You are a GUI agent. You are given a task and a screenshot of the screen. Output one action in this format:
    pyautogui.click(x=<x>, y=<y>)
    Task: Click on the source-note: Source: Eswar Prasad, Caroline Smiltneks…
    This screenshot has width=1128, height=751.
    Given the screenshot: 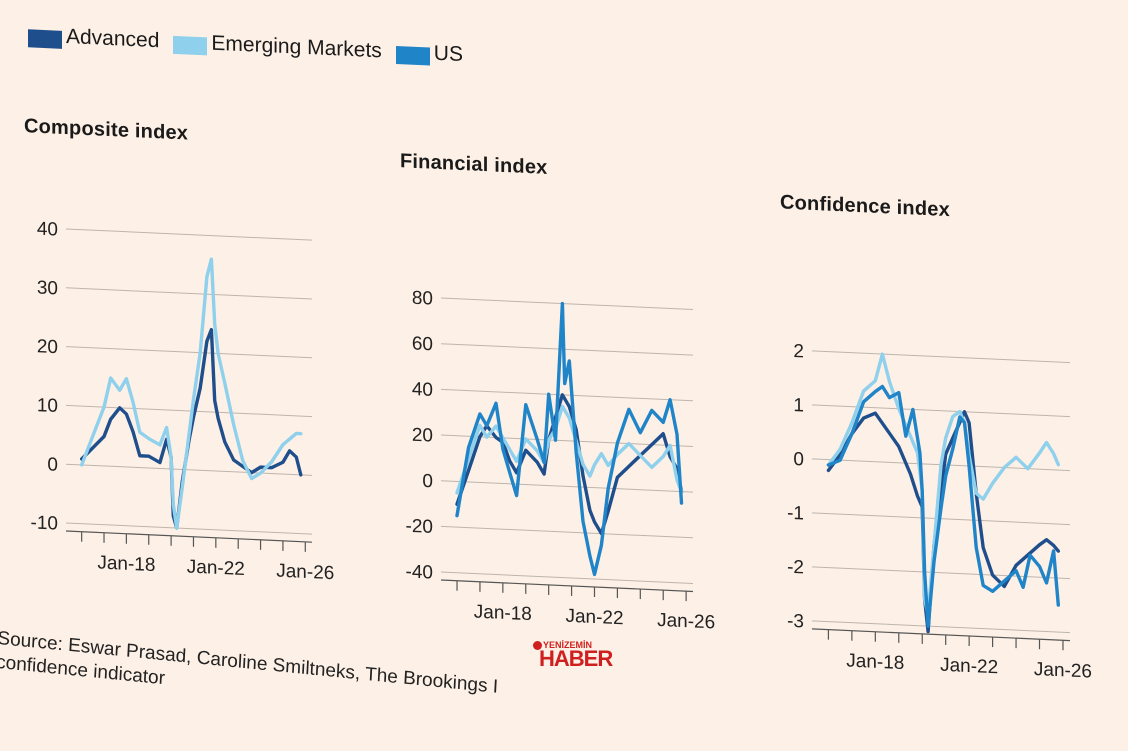 What is the action you would take?
    pyautogui.click(x=249, y=675)
    